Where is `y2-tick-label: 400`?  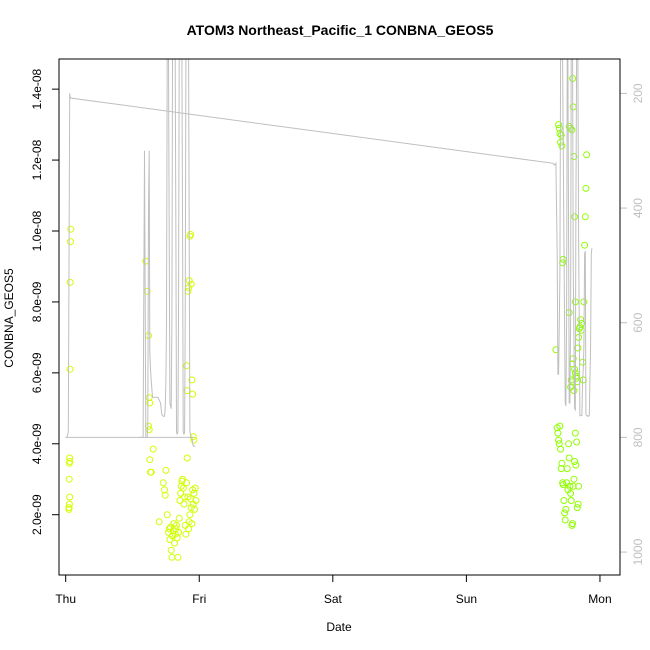
y2-tick-label: 400 is located at coordinates (638, 208).